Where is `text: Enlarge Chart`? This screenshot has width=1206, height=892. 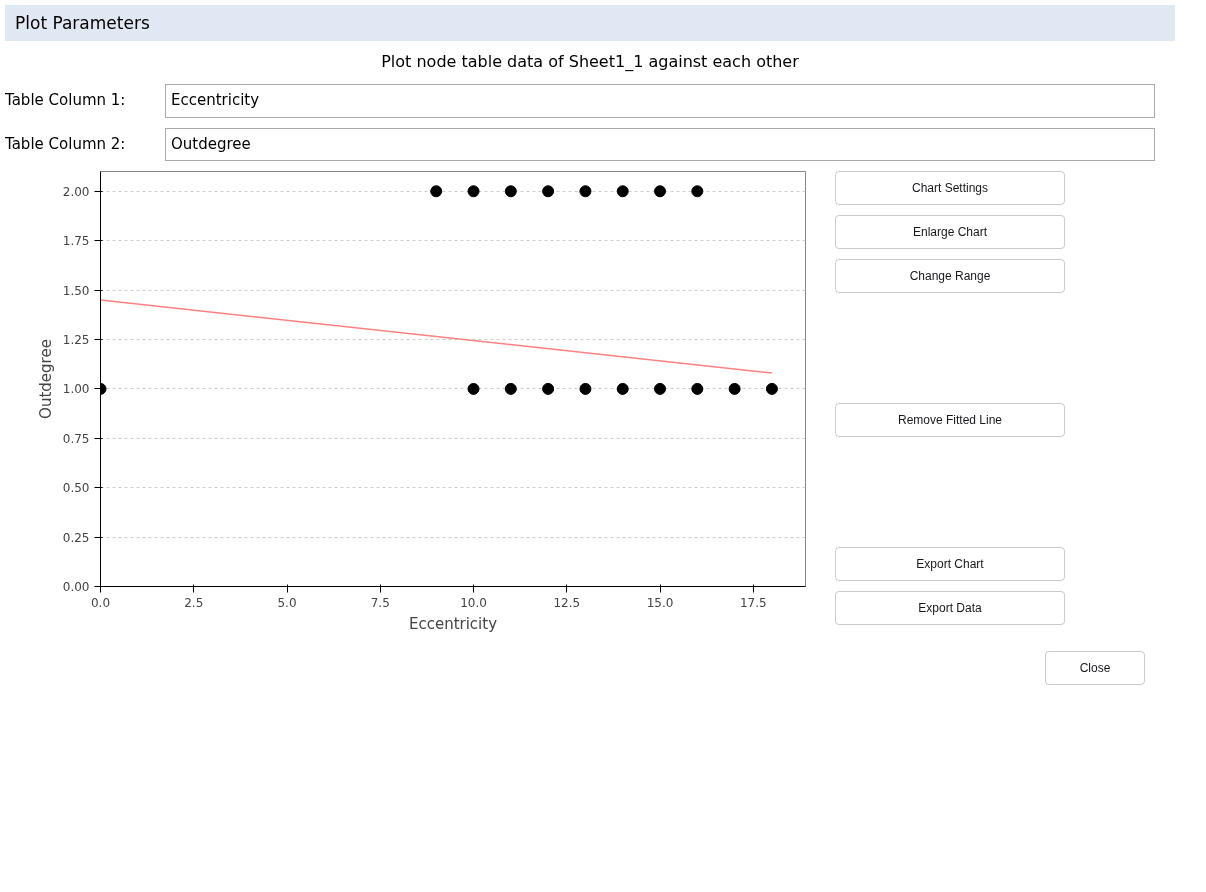
text: Enlarge Chart is located at coordinates (950, 231).